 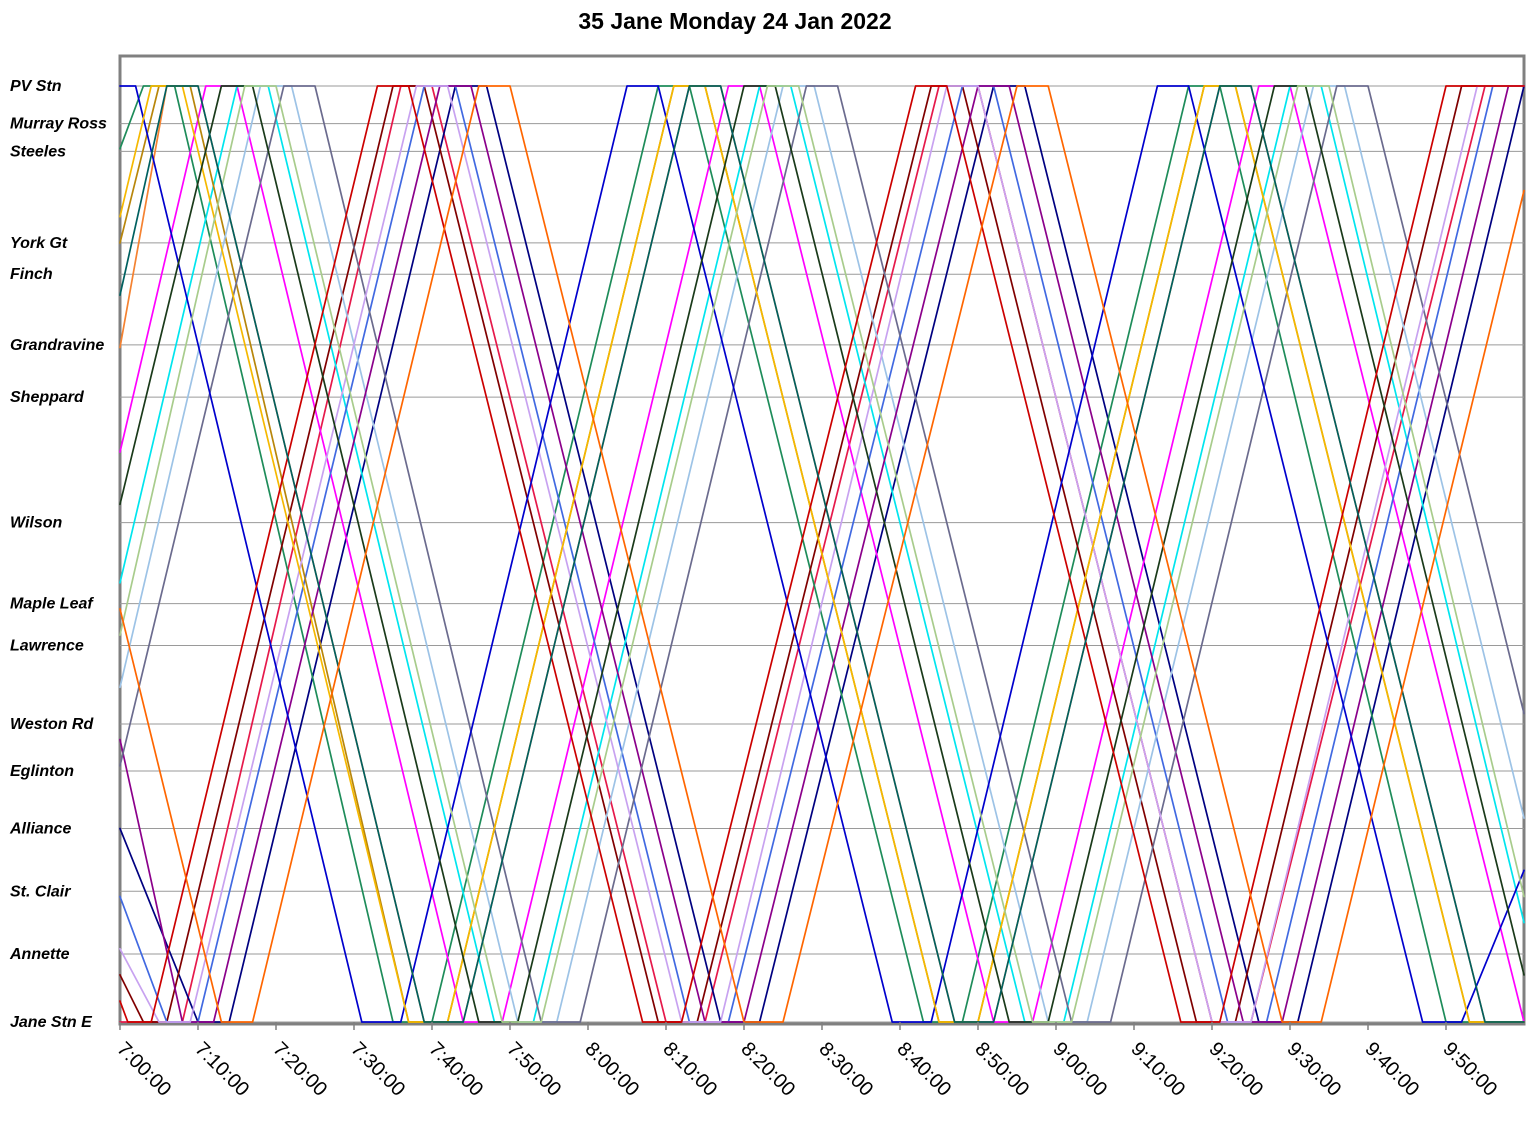 I want to click on x-tick-label: 8:10:00, so click(x=689, y=1069).